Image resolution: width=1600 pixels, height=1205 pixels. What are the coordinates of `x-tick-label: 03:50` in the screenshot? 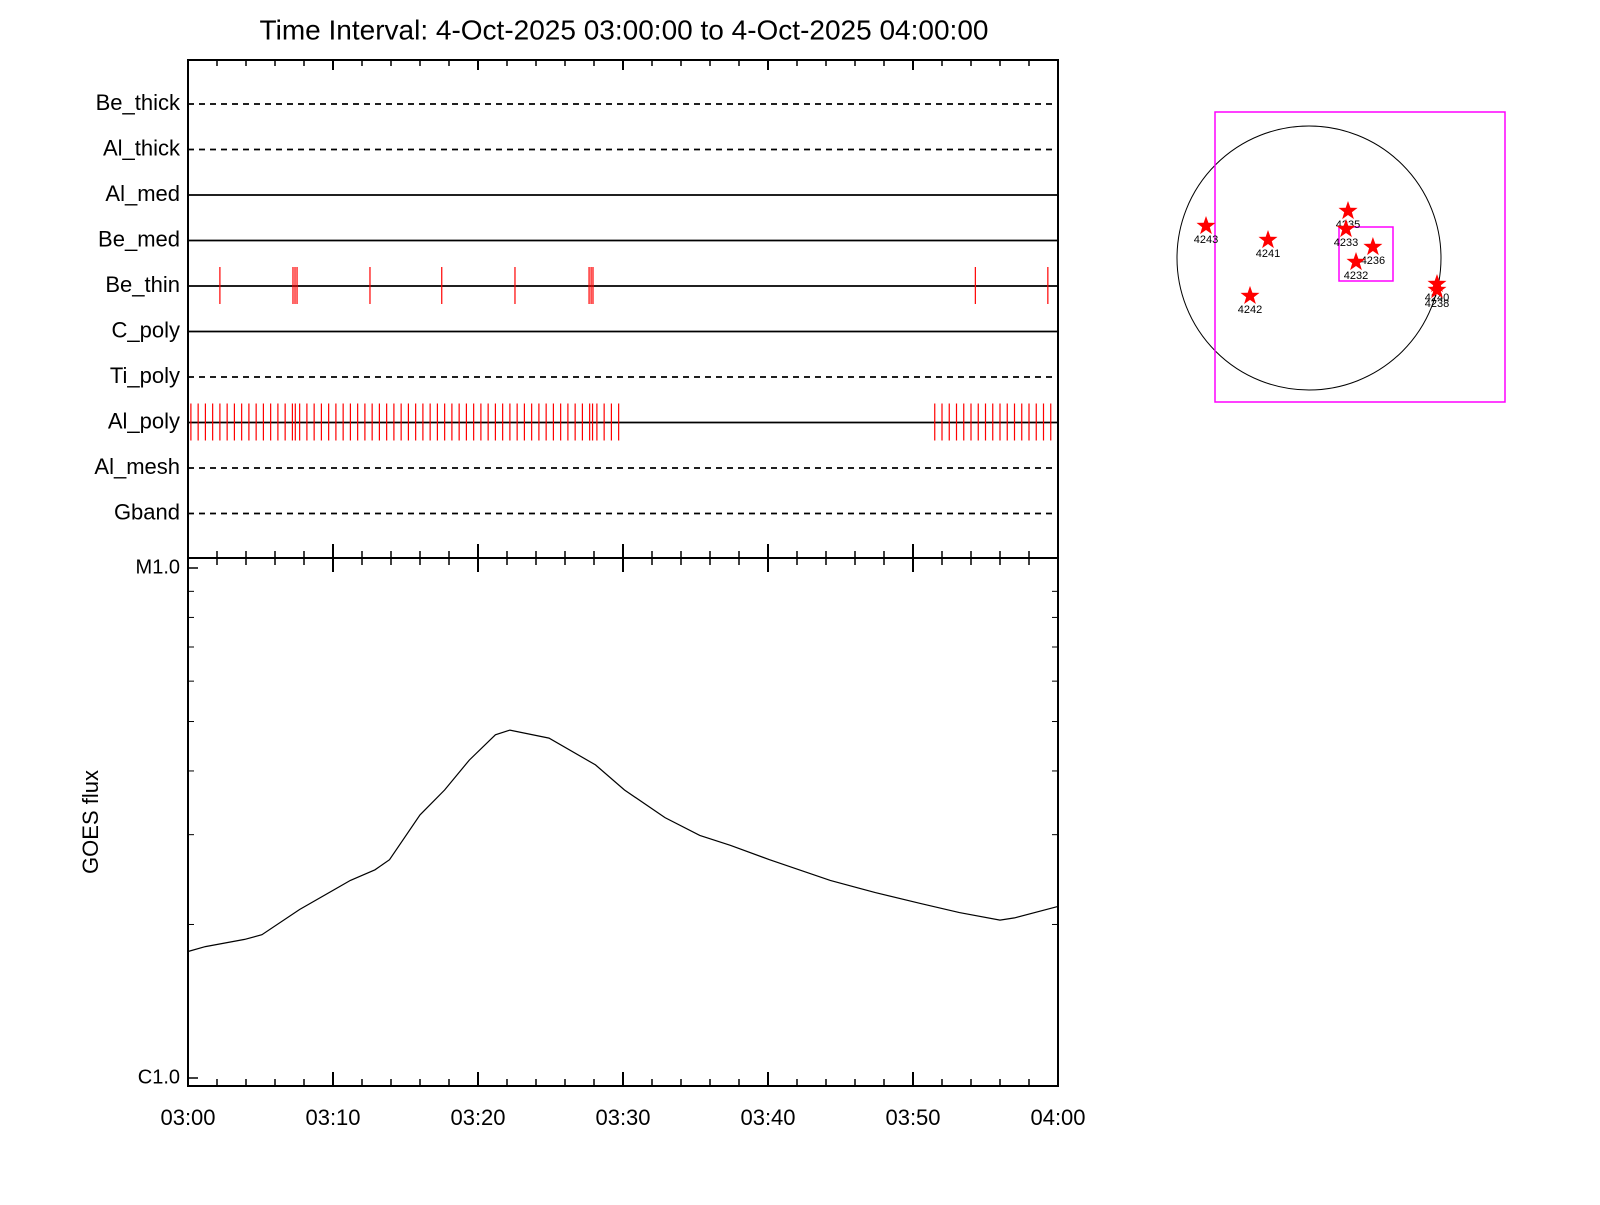 It's located at (912, 1117).